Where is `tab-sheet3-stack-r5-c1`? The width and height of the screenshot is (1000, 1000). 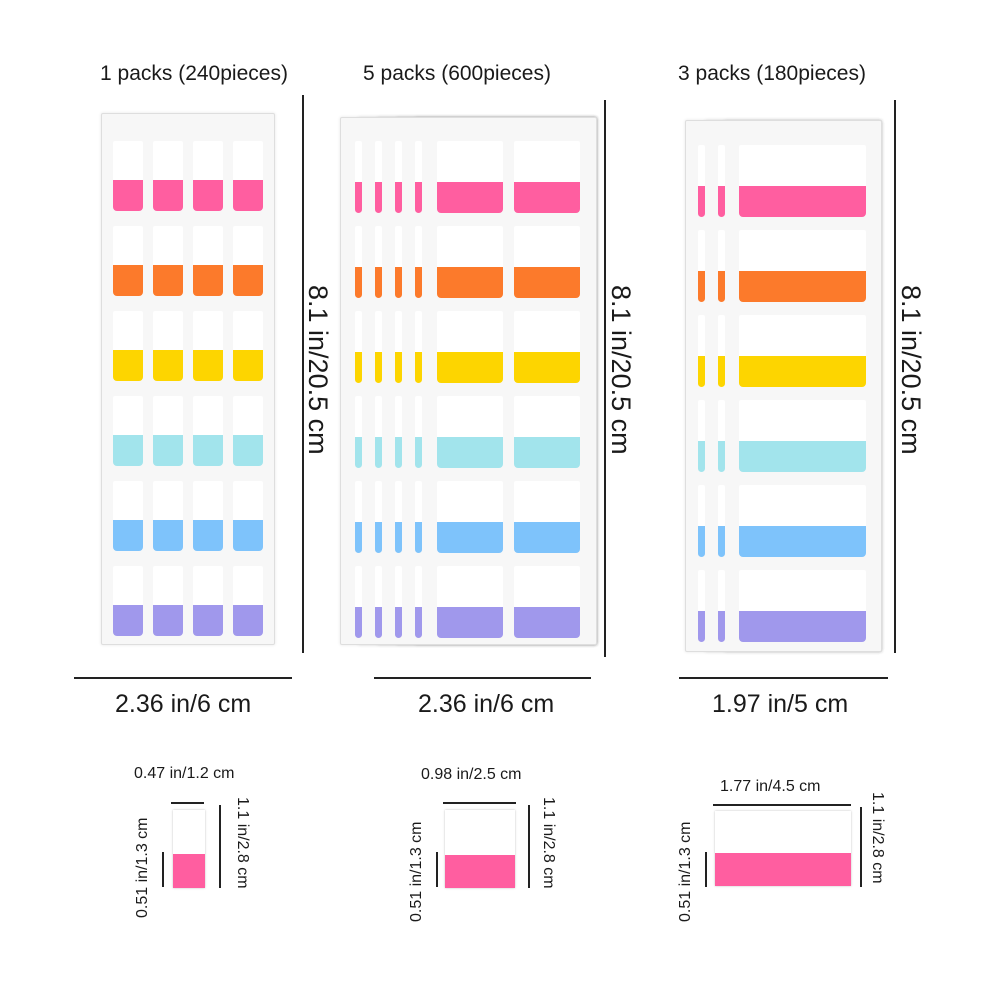 tab-sheet3-stack-r5-c1 is located at coordinates (721, 606).